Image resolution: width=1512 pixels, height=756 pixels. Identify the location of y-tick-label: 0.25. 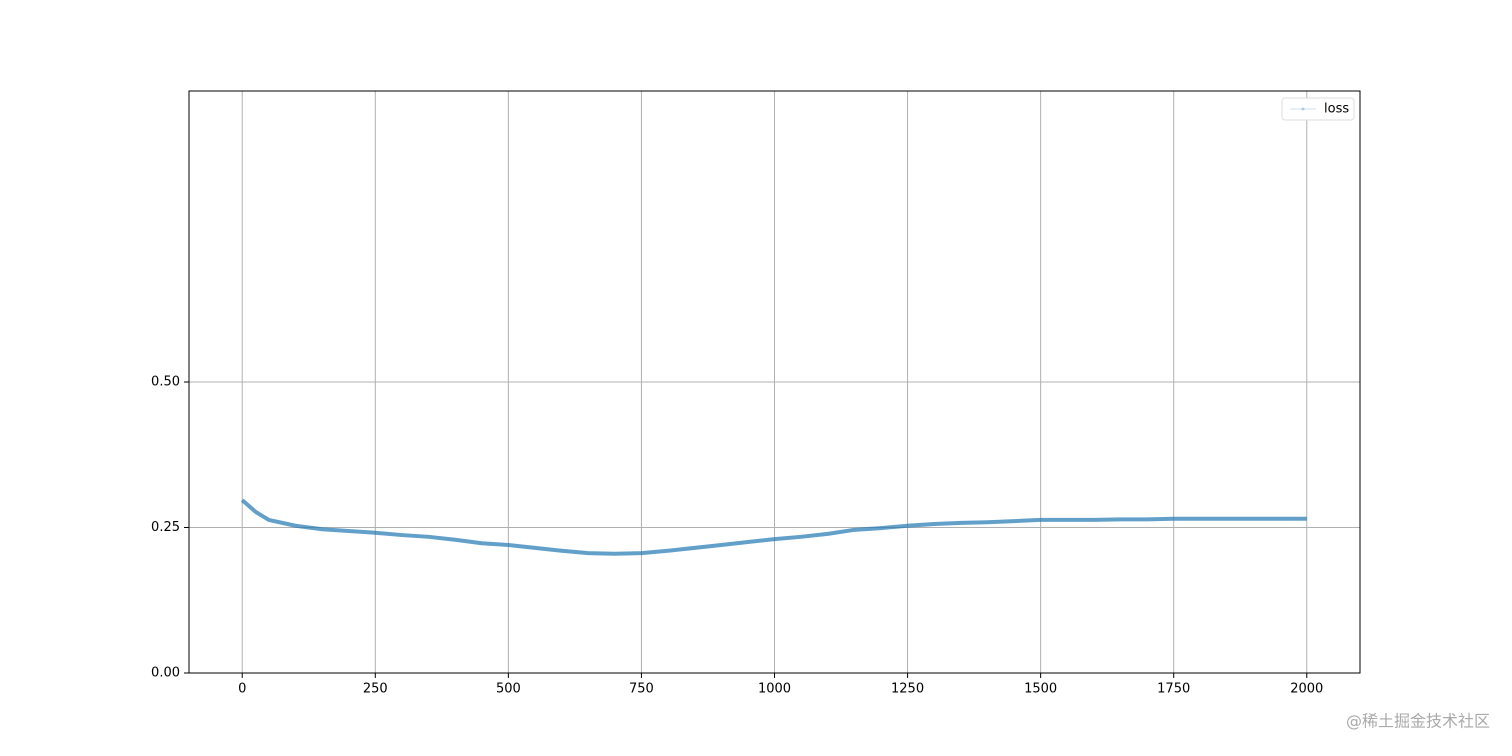
(165, 527).